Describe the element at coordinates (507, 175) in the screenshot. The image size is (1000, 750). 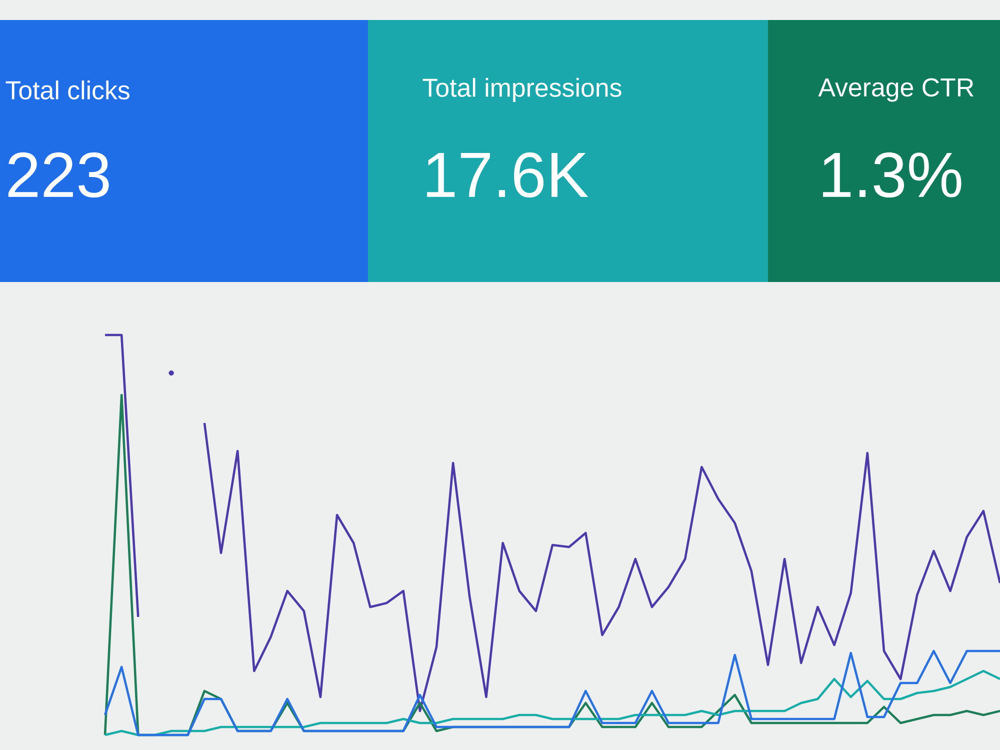
I see `text: 17.6K` at that location.